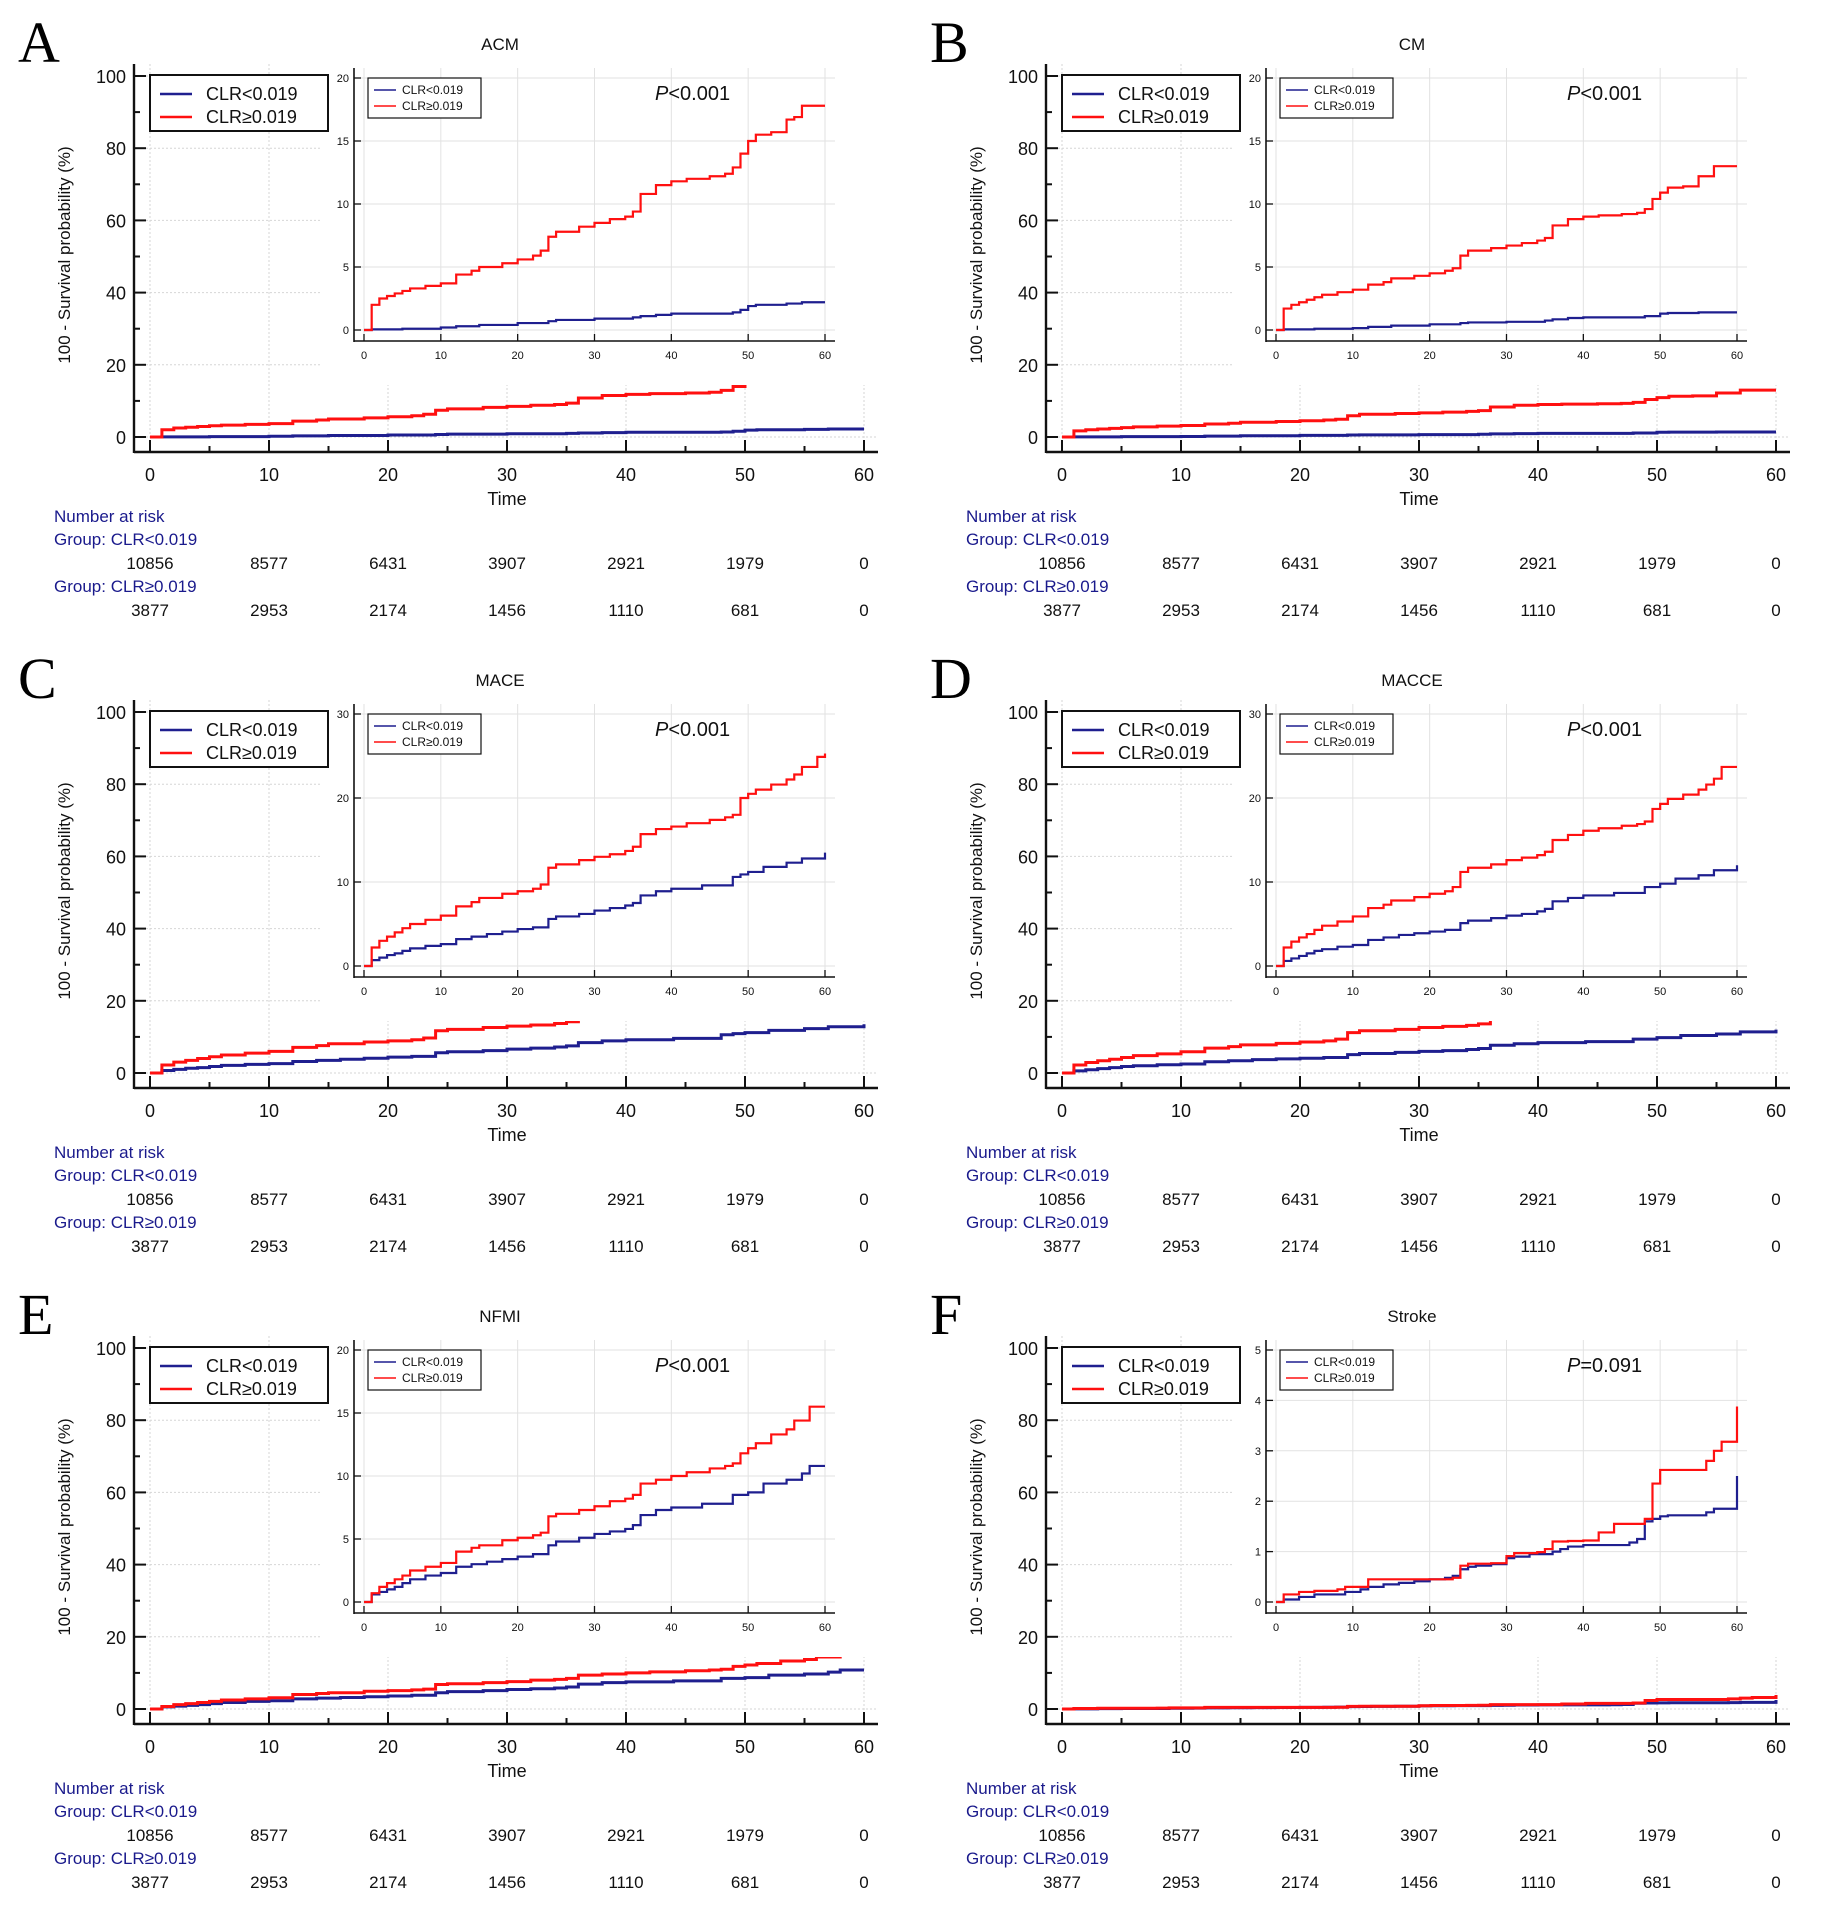 The height and width of the screenshot is (1907, 1824). I want to click on chart-title: MACCE, so click(1411, 680).